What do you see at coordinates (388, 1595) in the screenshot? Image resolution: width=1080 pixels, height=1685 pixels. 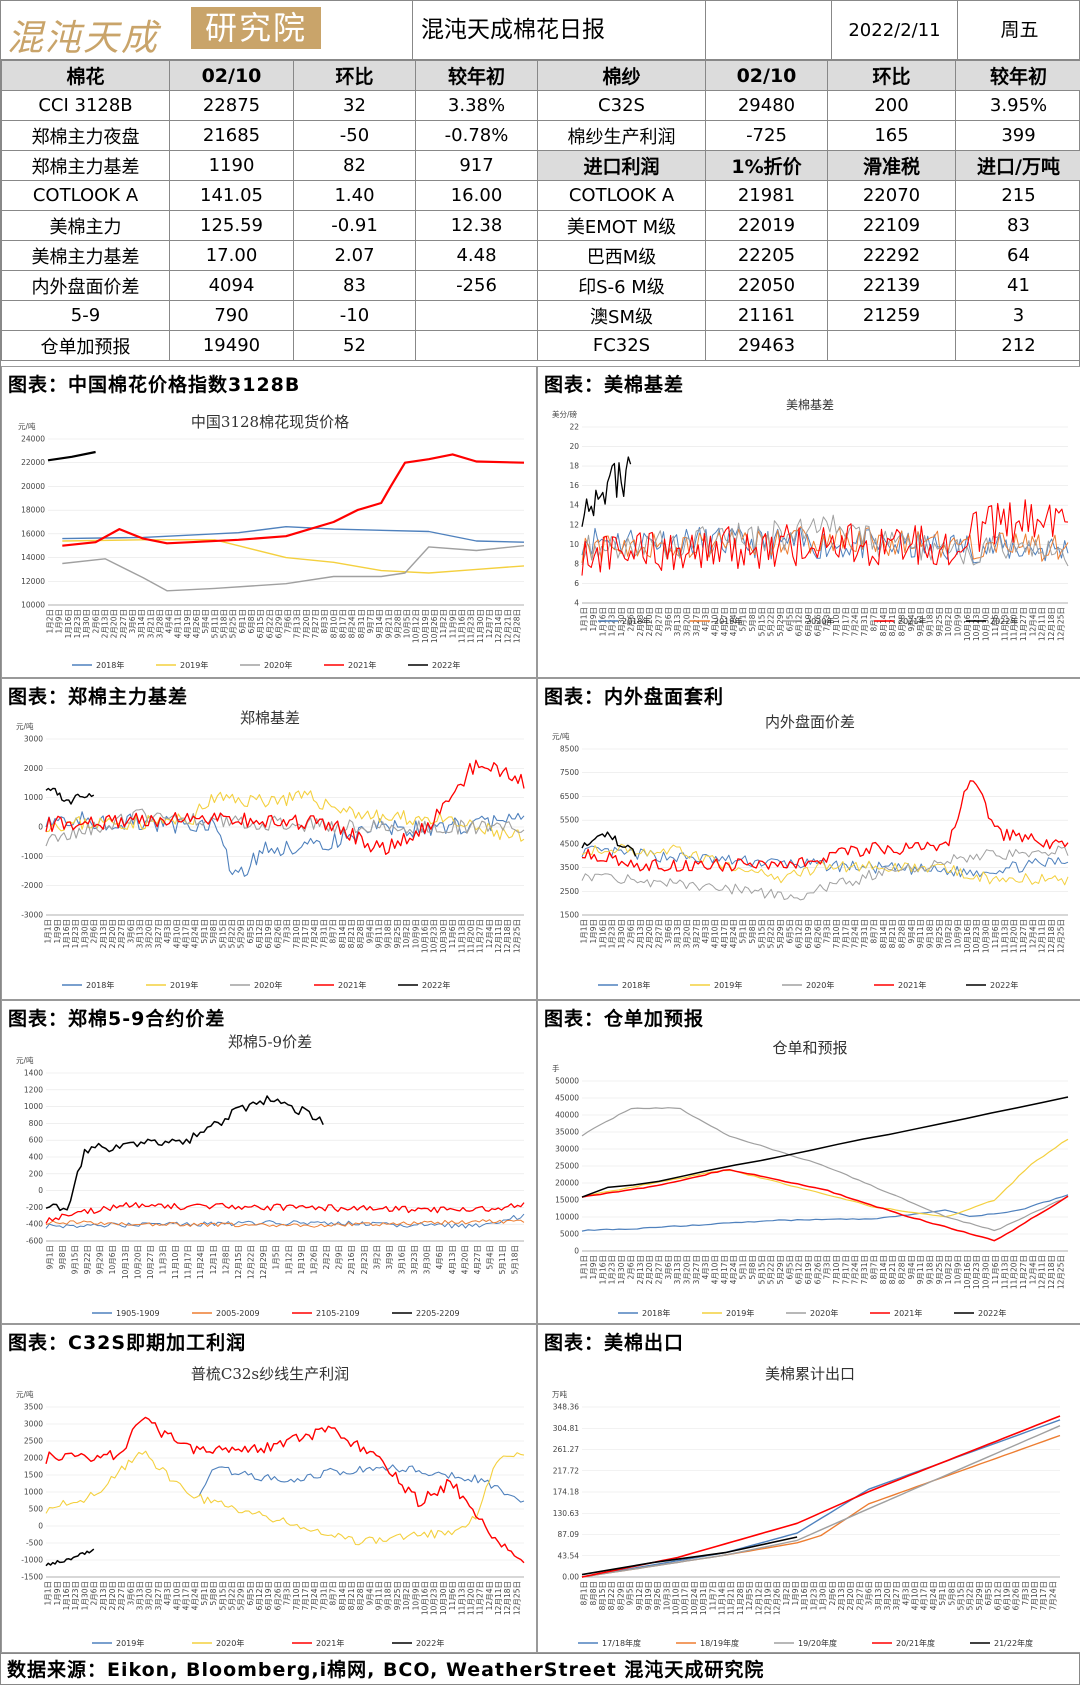 I see `x-tick-label: 9月18日` at bounding box center [388, 1595].